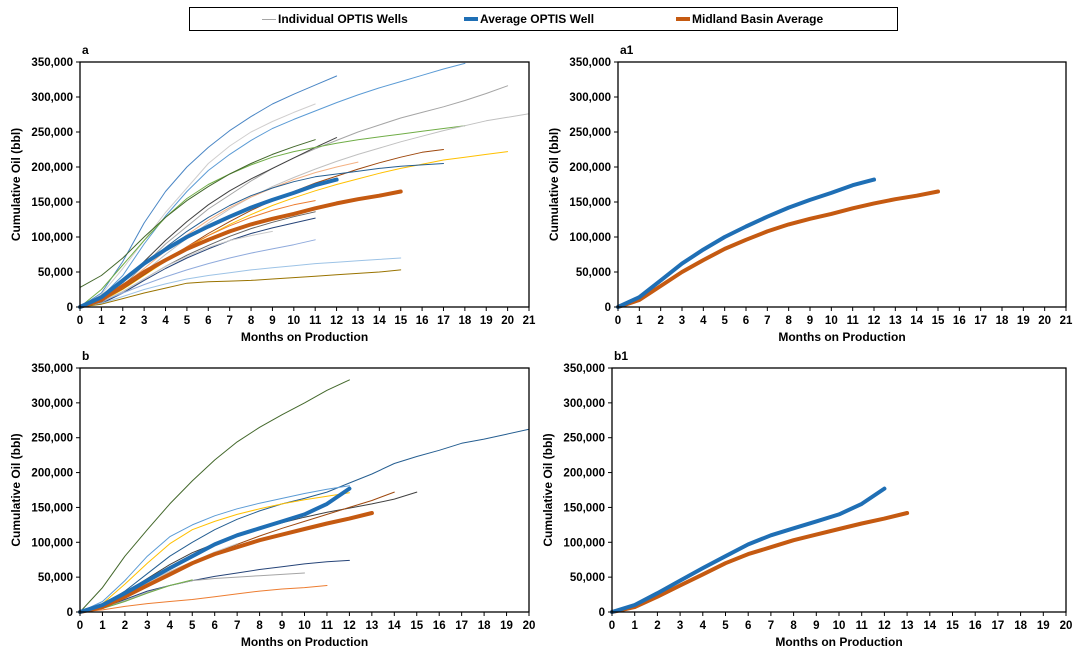 The image size is (1077, 653). I want to click on x-tick-label: 21, so click(1066, 321).